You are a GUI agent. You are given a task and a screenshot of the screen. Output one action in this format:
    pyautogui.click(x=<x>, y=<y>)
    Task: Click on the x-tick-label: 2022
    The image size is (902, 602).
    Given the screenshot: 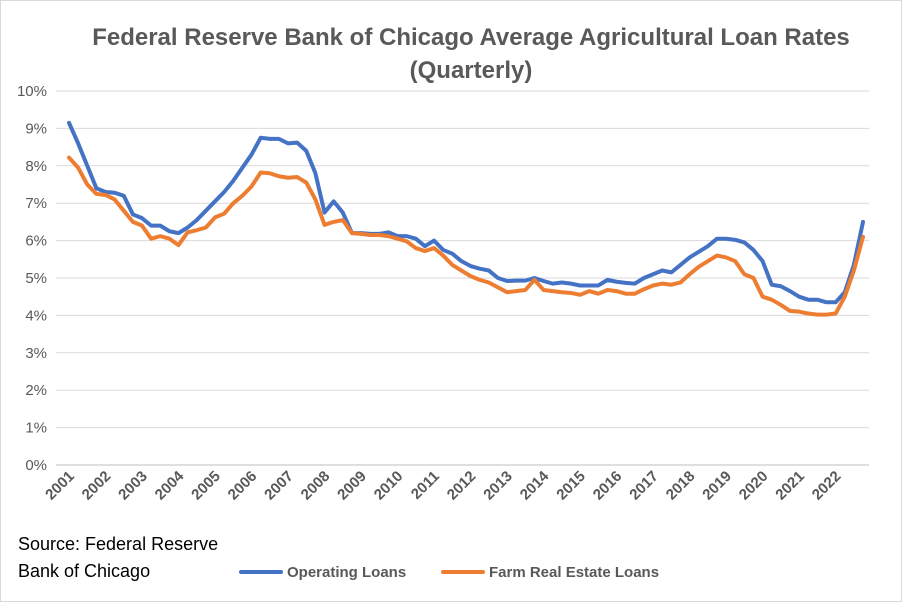 What is the action you would take?
    pyautogui.click(x=827, y=486)
    